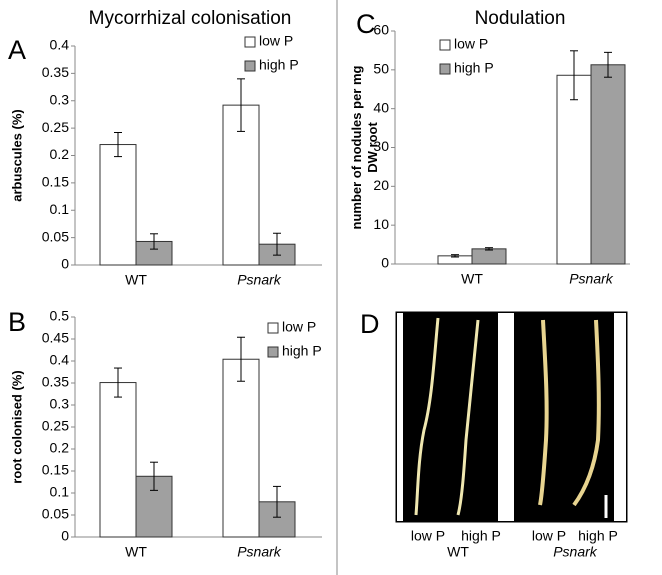  Describe the element at coordinates (356, 147) in the screenshot. I see `y-axis-label-line: number of nodules per mg` at that location.